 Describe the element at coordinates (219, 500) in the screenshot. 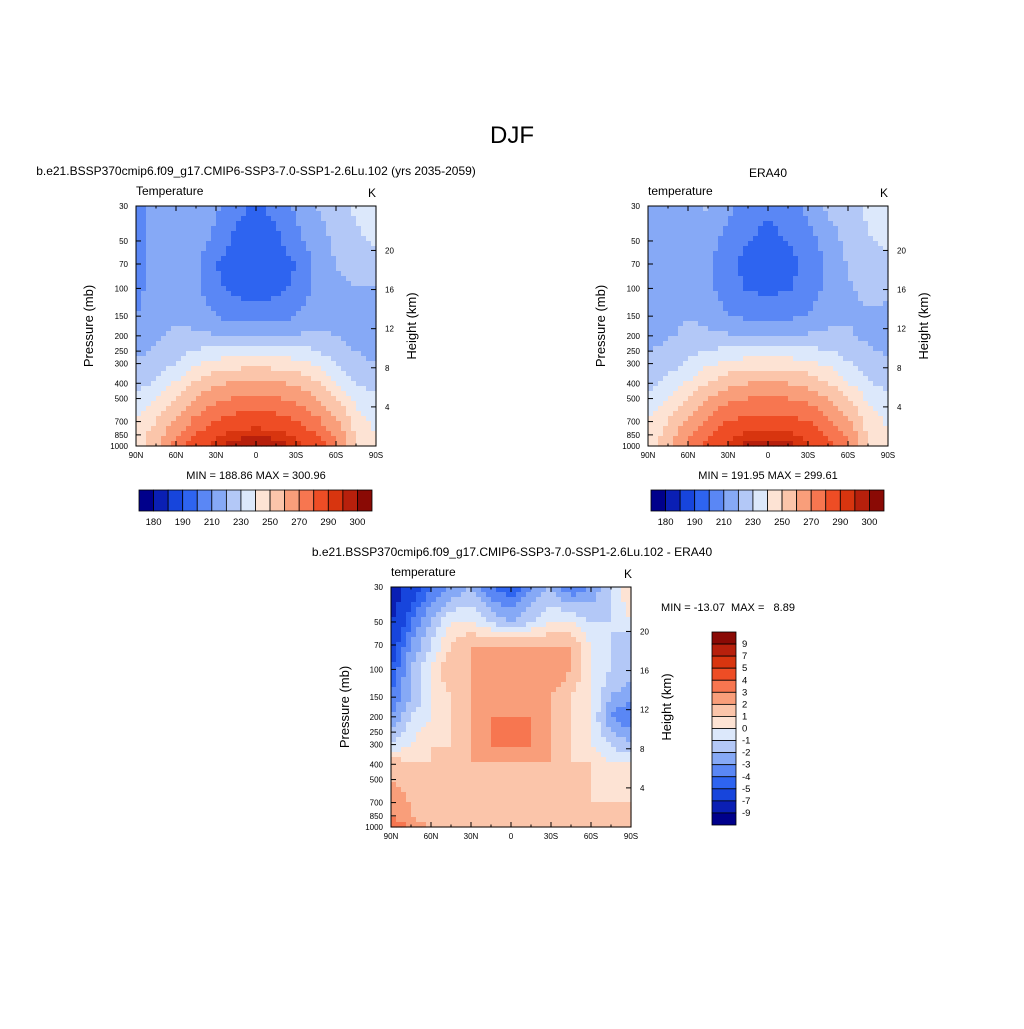

I see `colorbar-swatch` at that location.